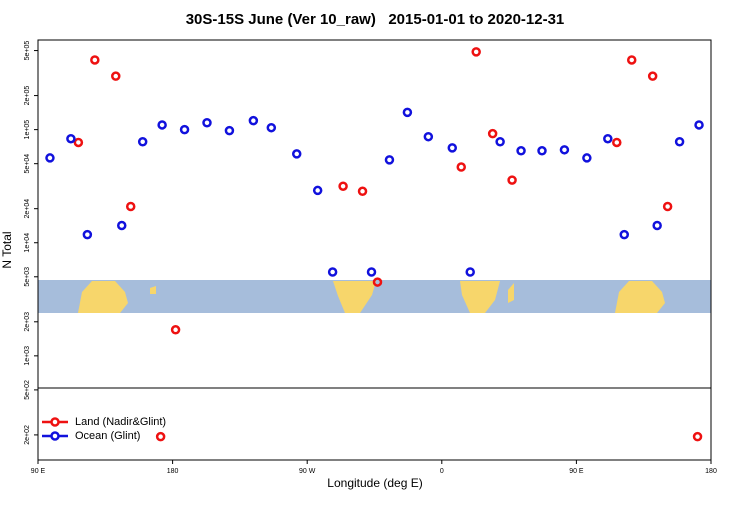 The width and height of the screenshot is (750, 505). What do you see at coordinates (107, 436) in the screenshot?
I see `legend-label: Ocean (Glint)` at bounding box center [107, 436].